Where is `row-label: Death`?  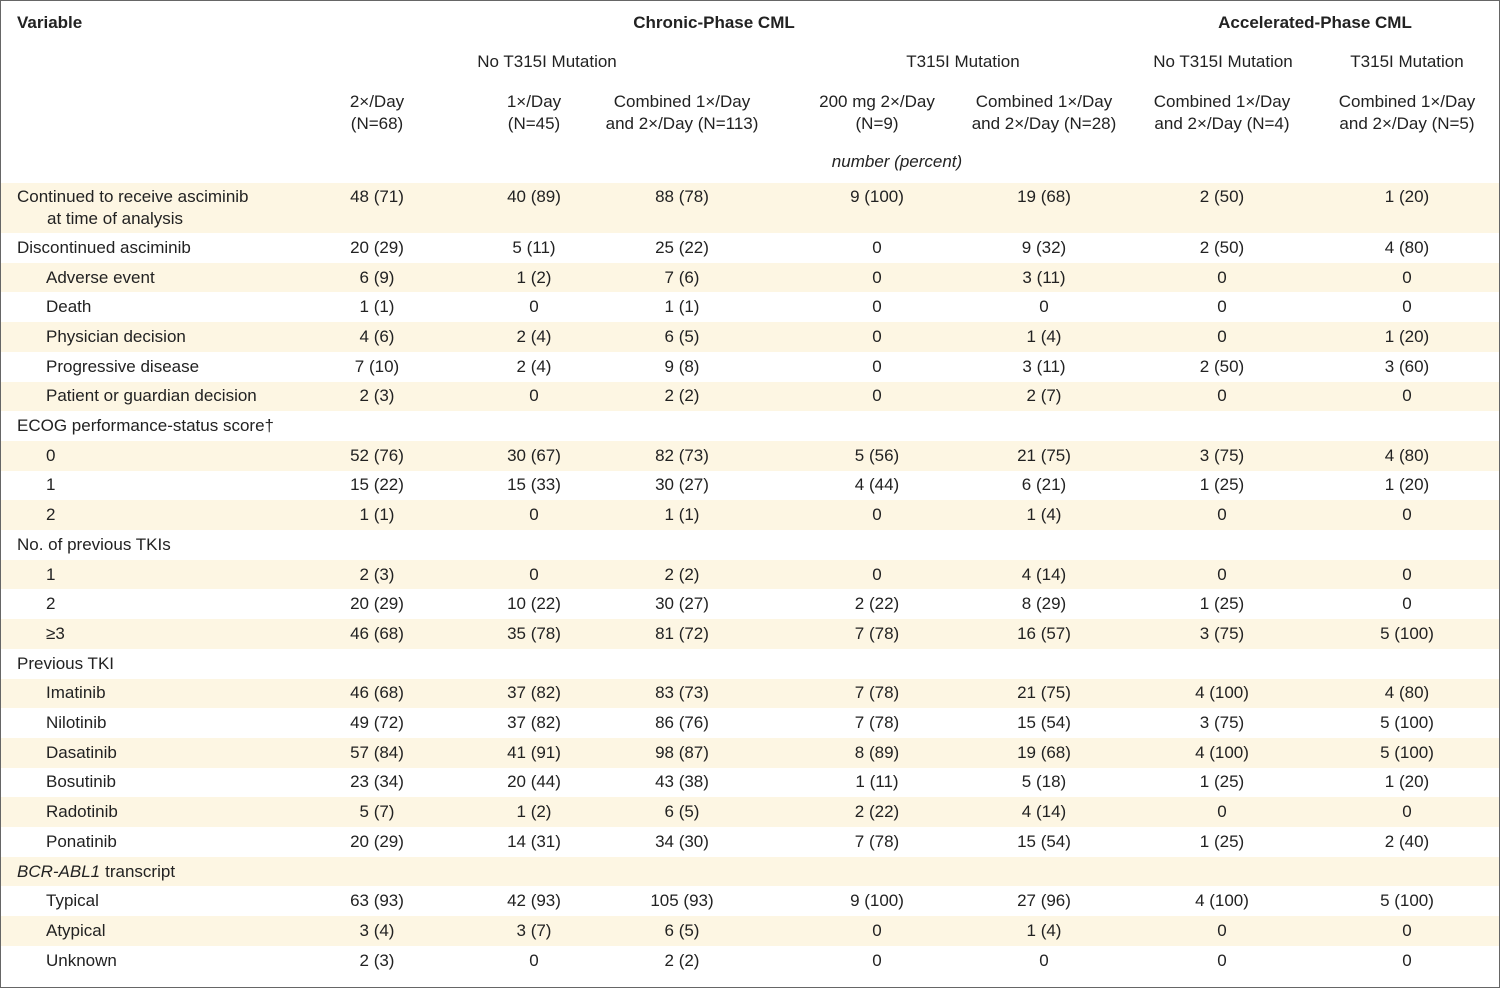
row-label: Death is located at coordinates (69, 307).